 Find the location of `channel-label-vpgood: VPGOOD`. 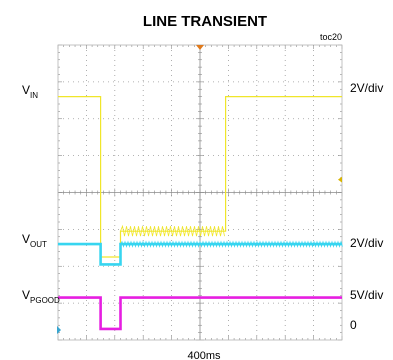

channel-label-vpgood: VPGOOD is located at coordinates (41, 296).